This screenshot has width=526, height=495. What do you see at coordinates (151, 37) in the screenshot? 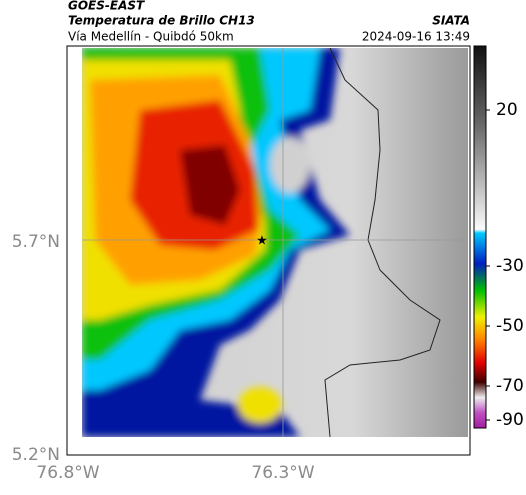
I see `route: Vía Medellín - Quibdó 50km` at bounding box center [151, 37].